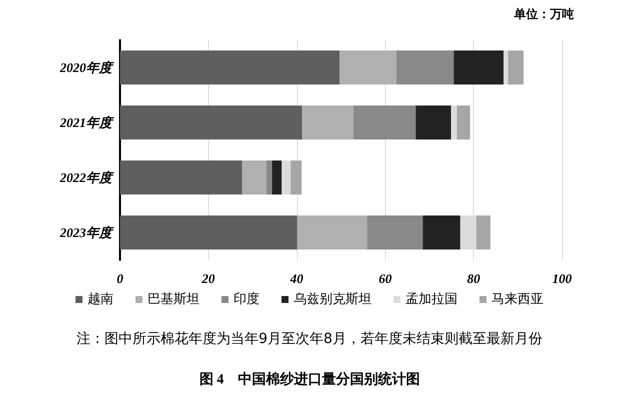 The width and height of the screenshot is (619, 399). What do you see at coordinates (101, 299) in the screenshot?
I see `legend-label: 越南` at bounding box center [101, 299].